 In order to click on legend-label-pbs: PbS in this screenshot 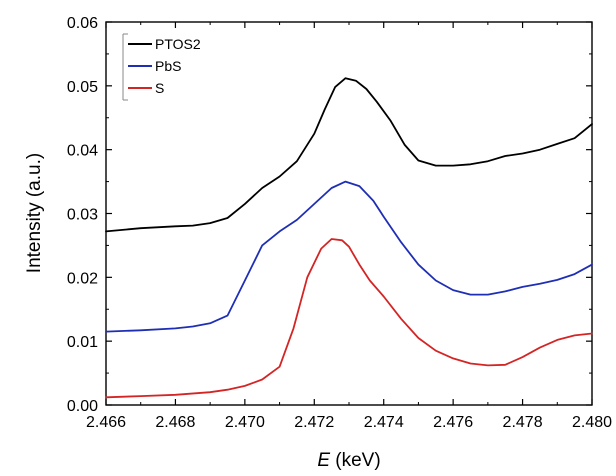, I will do `click(168, 66)`.